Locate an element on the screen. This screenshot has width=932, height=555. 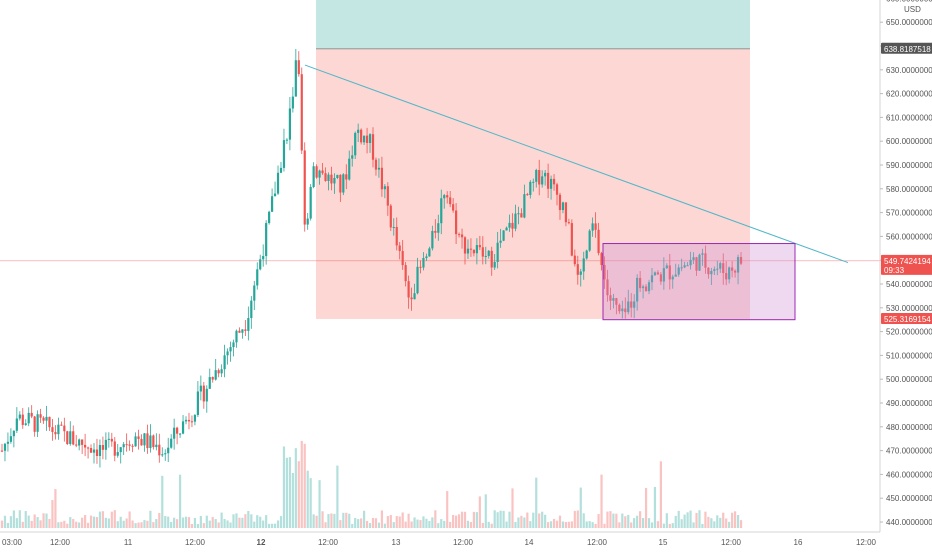
time-tick-label: 03:00 is located at coordinates (12, 542).